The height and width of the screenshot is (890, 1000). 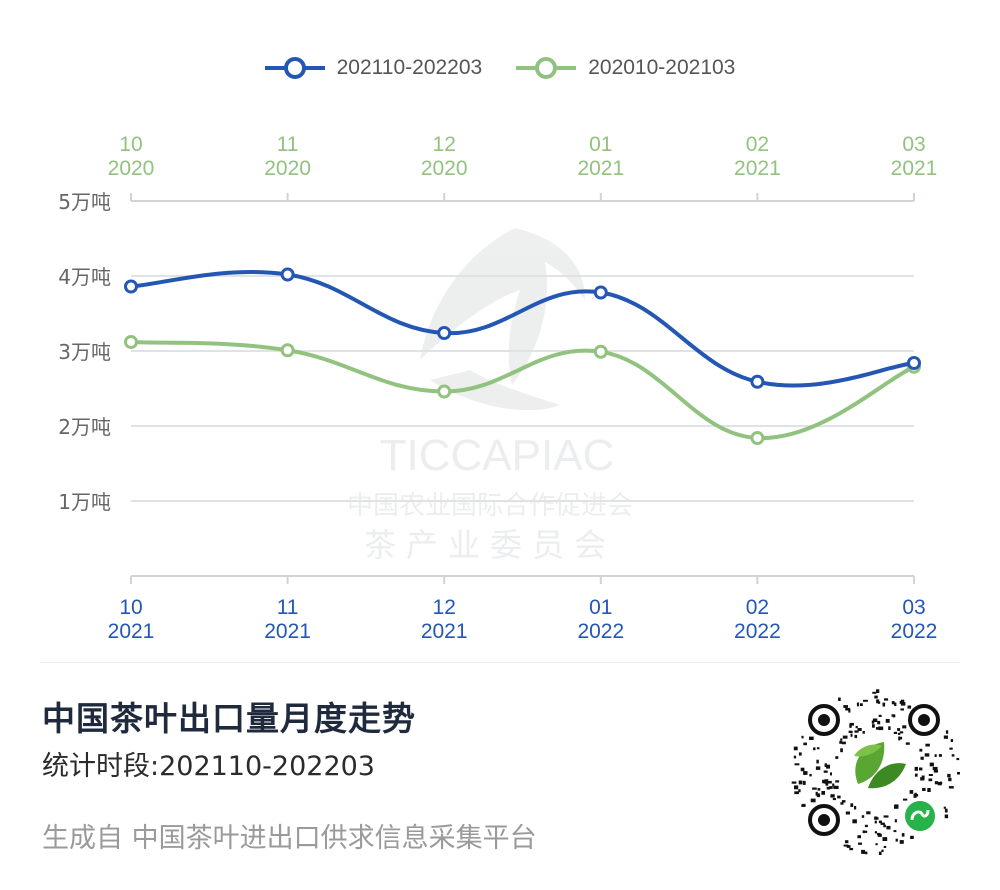 I want to click on mini-program-qr-code-icon, so click(x=874, y=770).